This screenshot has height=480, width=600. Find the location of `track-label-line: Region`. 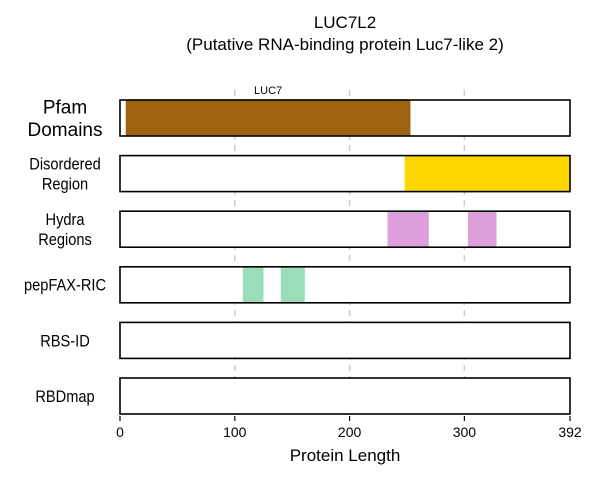

track-label-line: Region is located at coordinates (65, 185).